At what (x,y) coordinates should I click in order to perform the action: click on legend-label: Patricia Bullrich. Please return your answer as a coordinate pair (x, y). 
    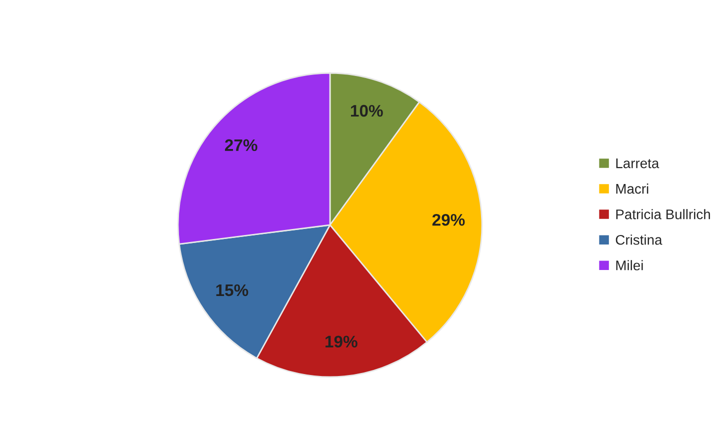
    Looking at the image, I should click on (663, 214).